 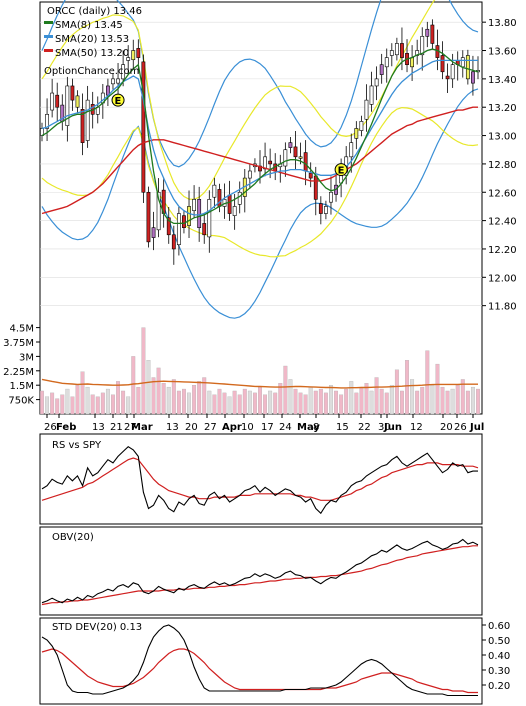 What do you see at coordinates (232, 427) in the screenshot?
I see `x-tick-label: Apr` at bounding box center [232, 427].